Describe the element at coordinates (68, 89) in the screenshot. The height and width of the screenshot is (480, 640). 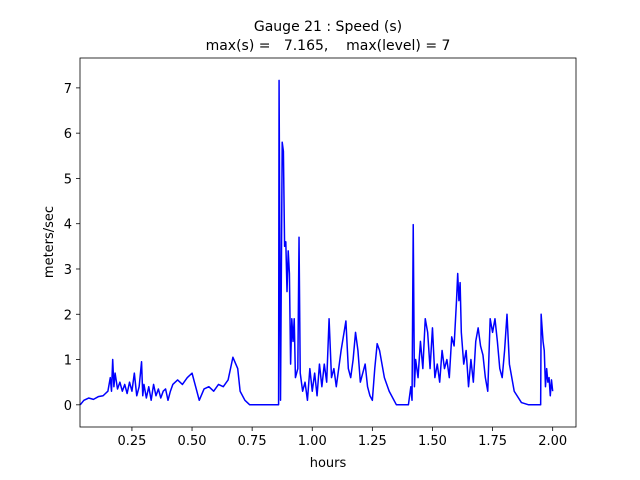
I see `y-tick-label: 7` at that location.